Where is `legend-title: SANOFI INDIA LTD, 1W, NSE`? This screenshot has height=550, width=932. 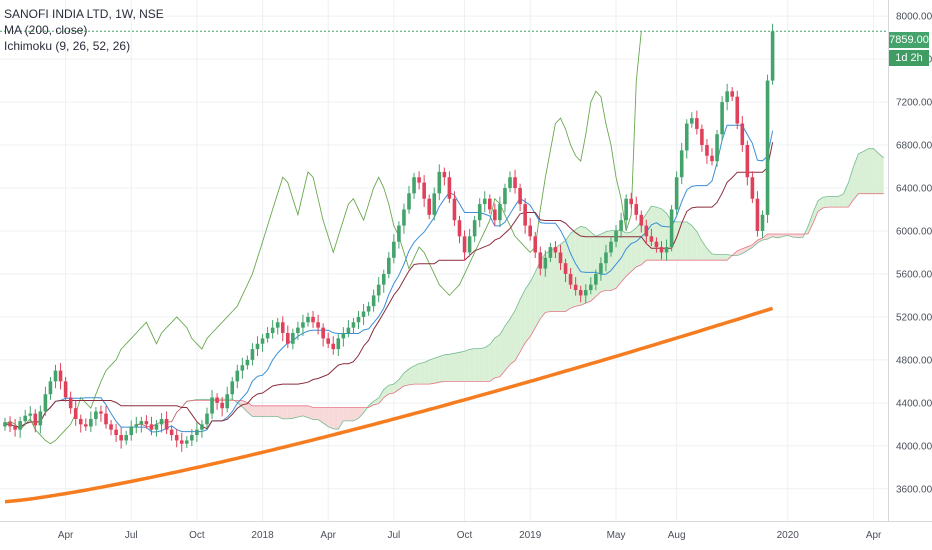 legend-title: SANOFI INDIA LTD, 1W, NSE is located at coordinates (84, 14).